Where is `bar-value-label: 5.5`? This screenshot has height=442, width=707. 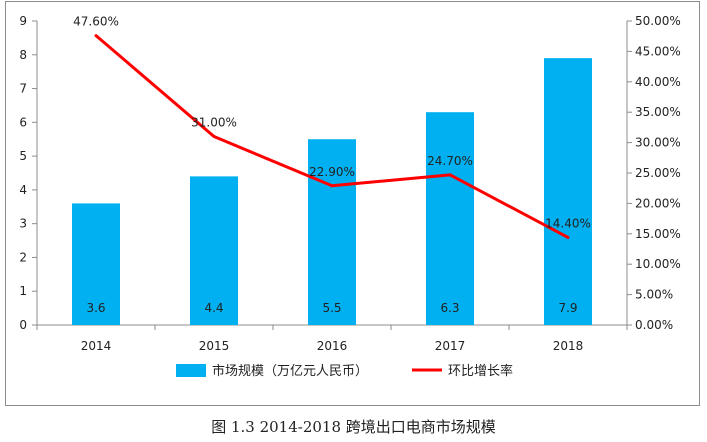
bar-value-label: 5.5 is located at coordinates (331, 308).